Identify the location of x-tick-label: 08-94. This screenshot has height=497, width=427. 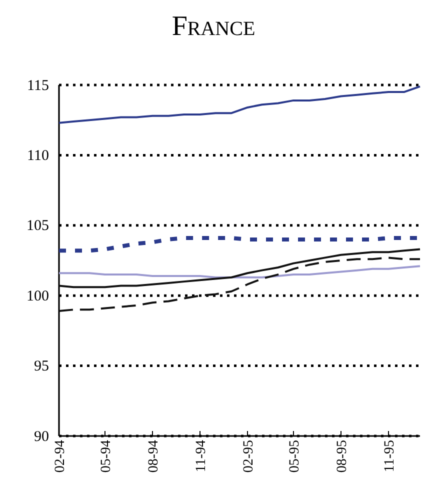
(154, 456).